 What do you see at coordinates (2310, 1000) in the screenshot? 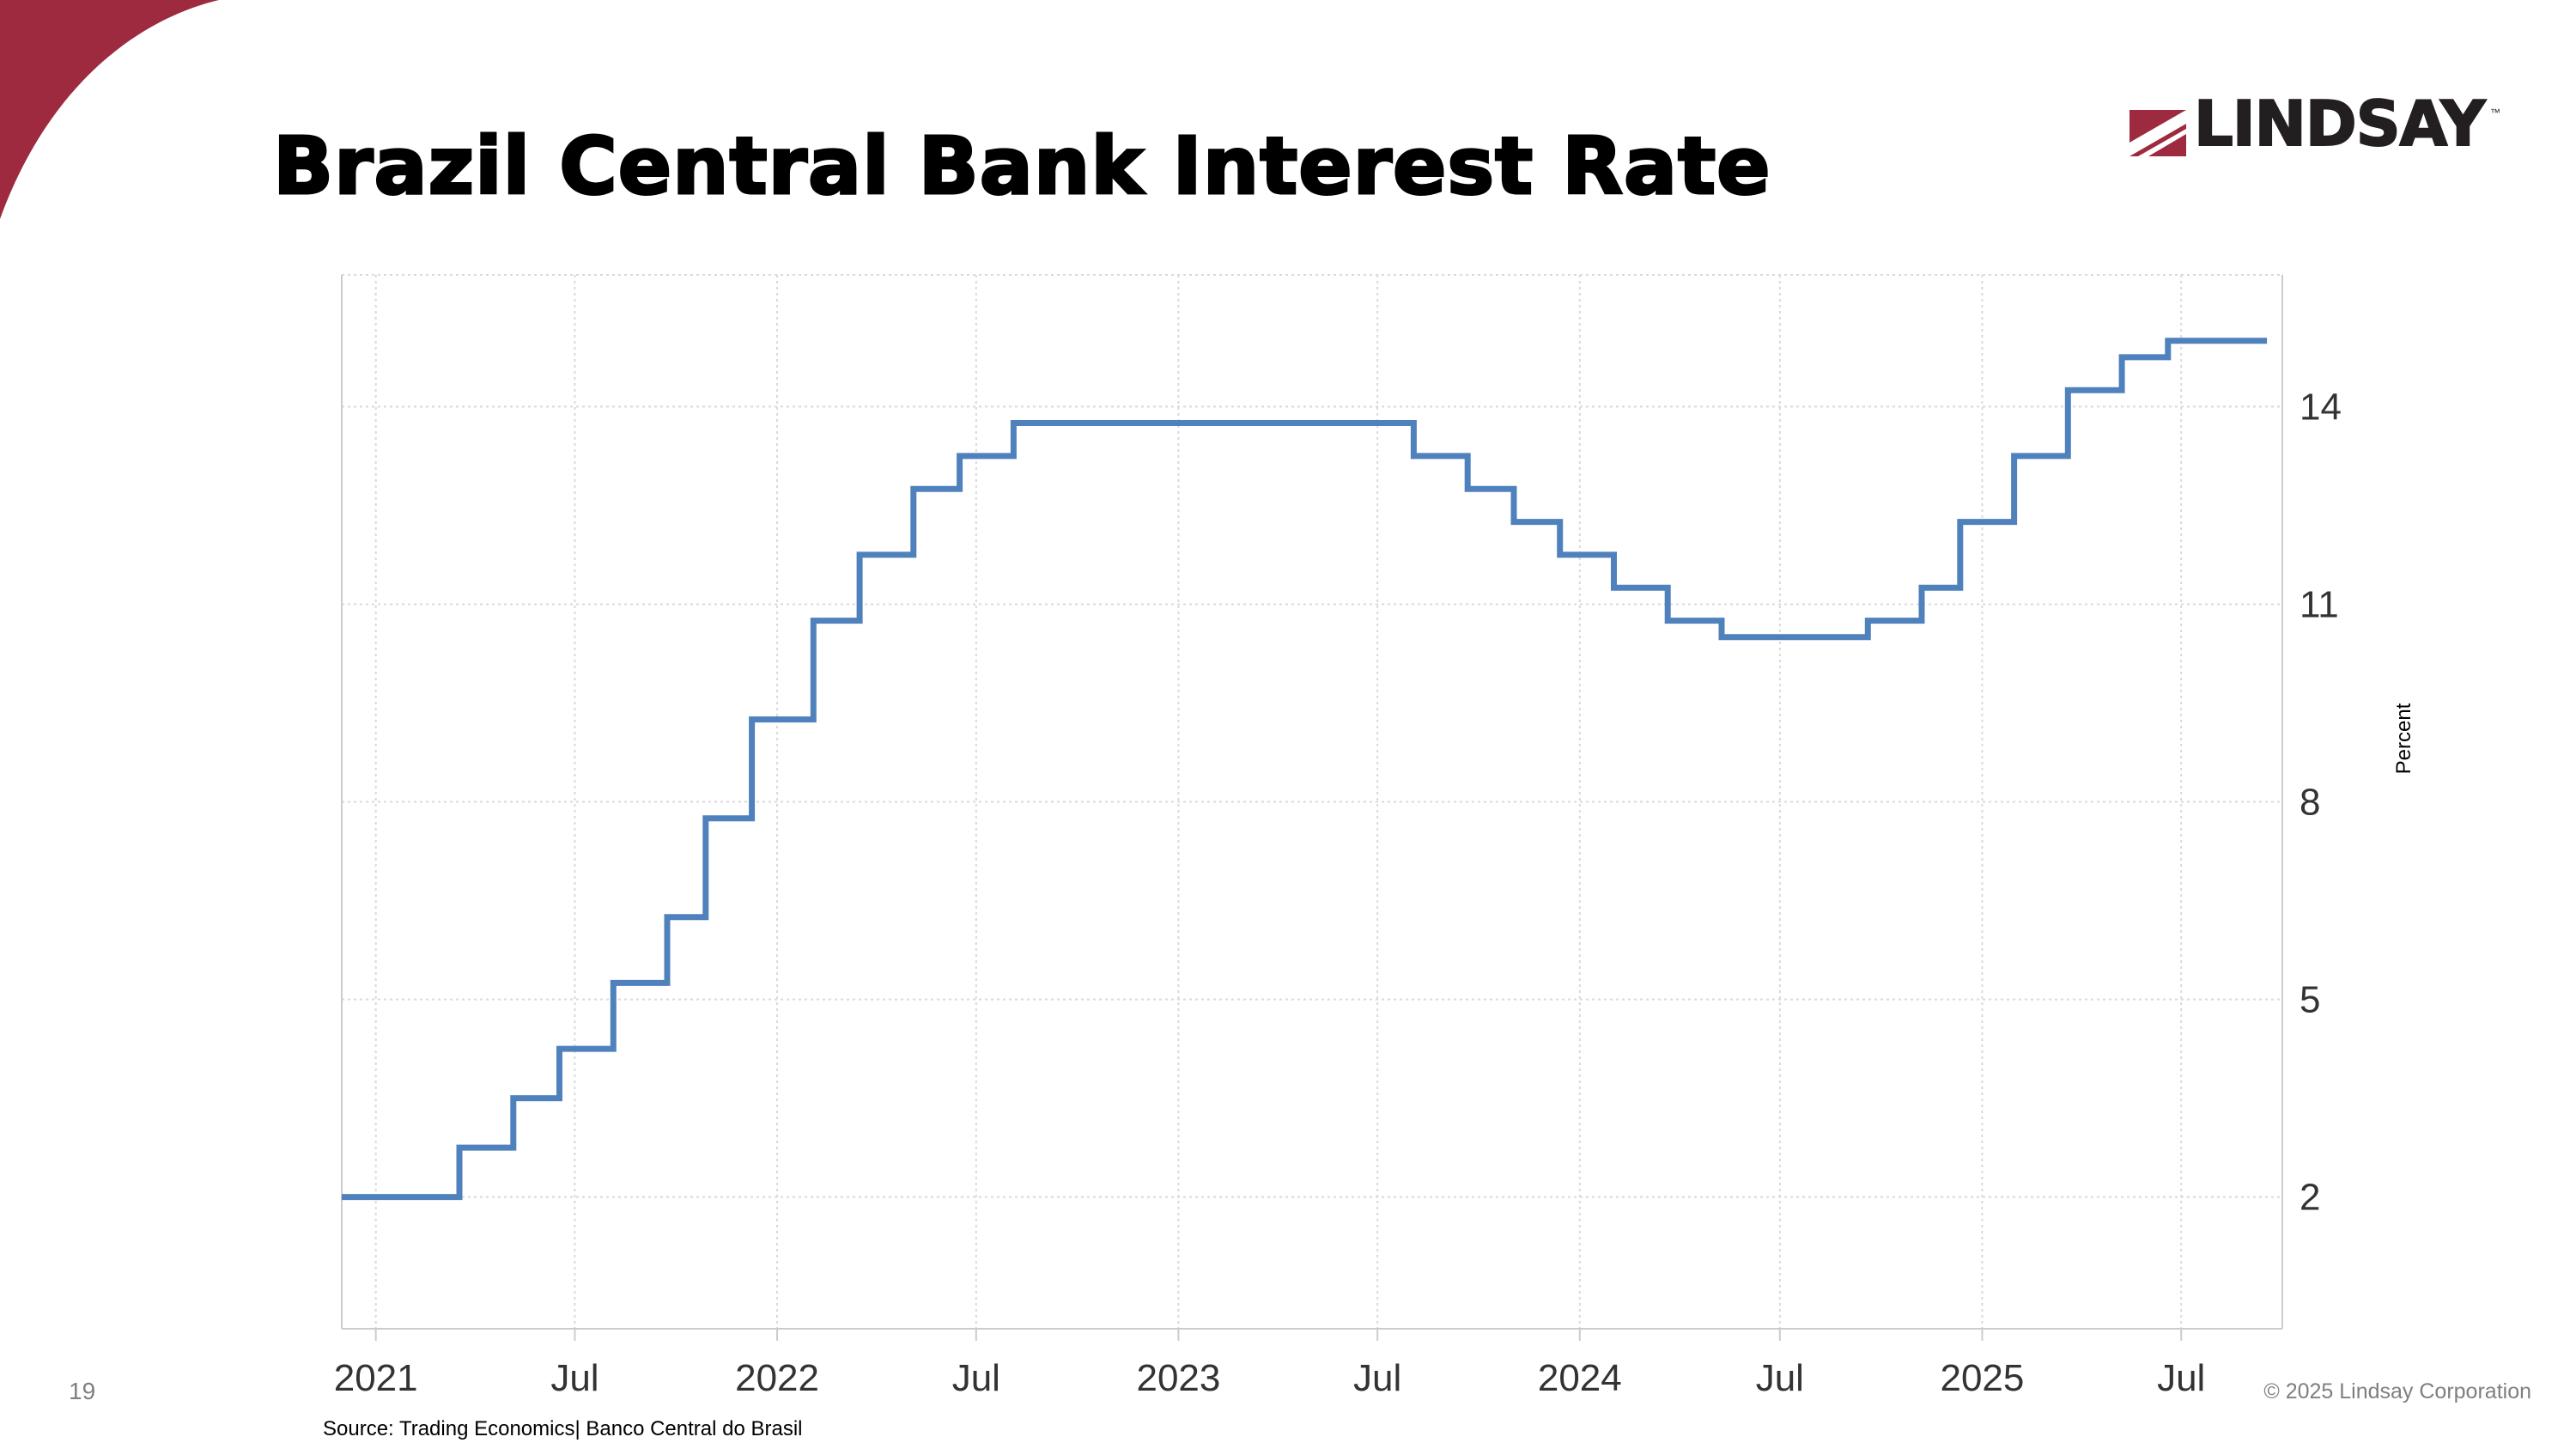
I see `y-tick-label: 5` at bounding box center [2310, 1000].